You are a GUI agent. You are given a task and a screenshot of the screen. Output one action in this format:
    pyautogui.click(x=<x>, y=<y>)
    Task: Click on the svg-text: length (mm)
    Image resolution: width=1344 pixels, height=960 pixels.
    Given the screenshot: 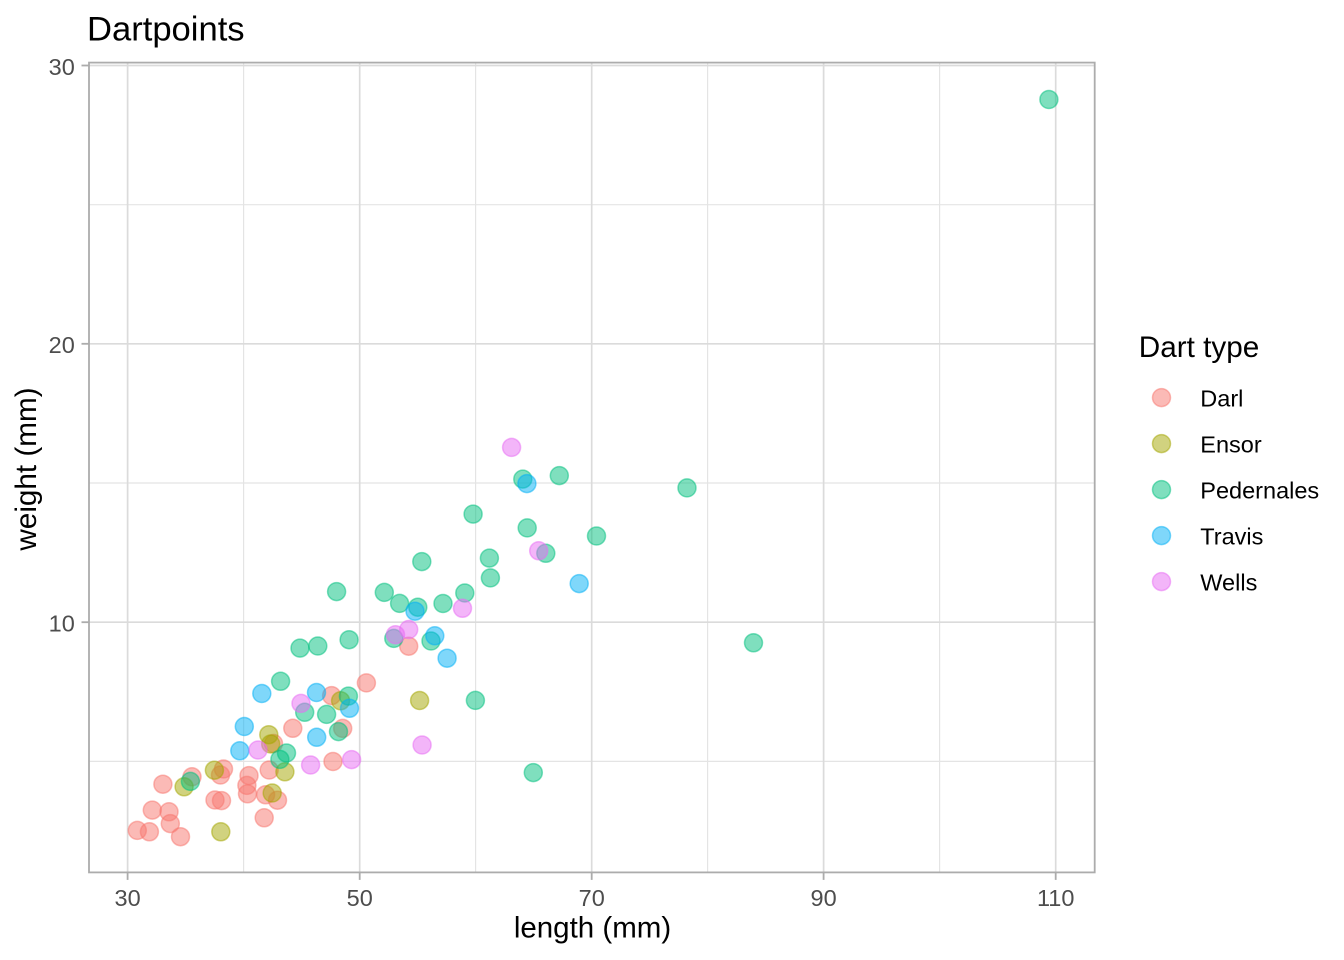 What is the action you would take?
    pyautogui.click(x=592, y=928)
    